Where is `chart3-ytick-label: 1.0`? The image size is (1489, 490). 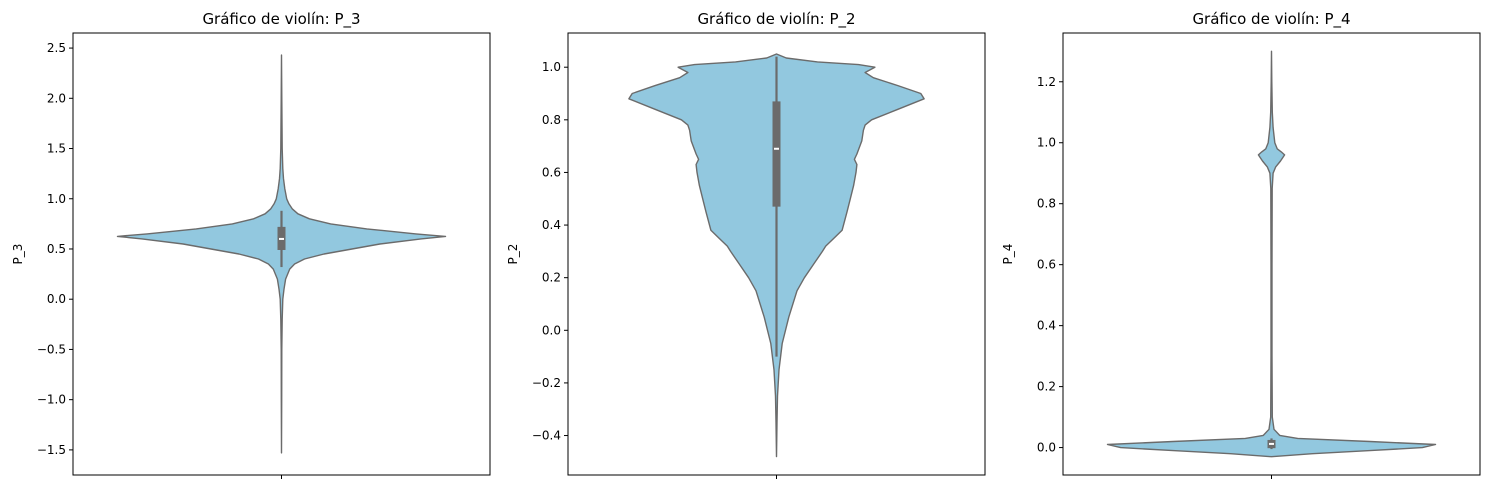
chart3-ytick-label: 1.0 is located at coordinates (1046, 143).